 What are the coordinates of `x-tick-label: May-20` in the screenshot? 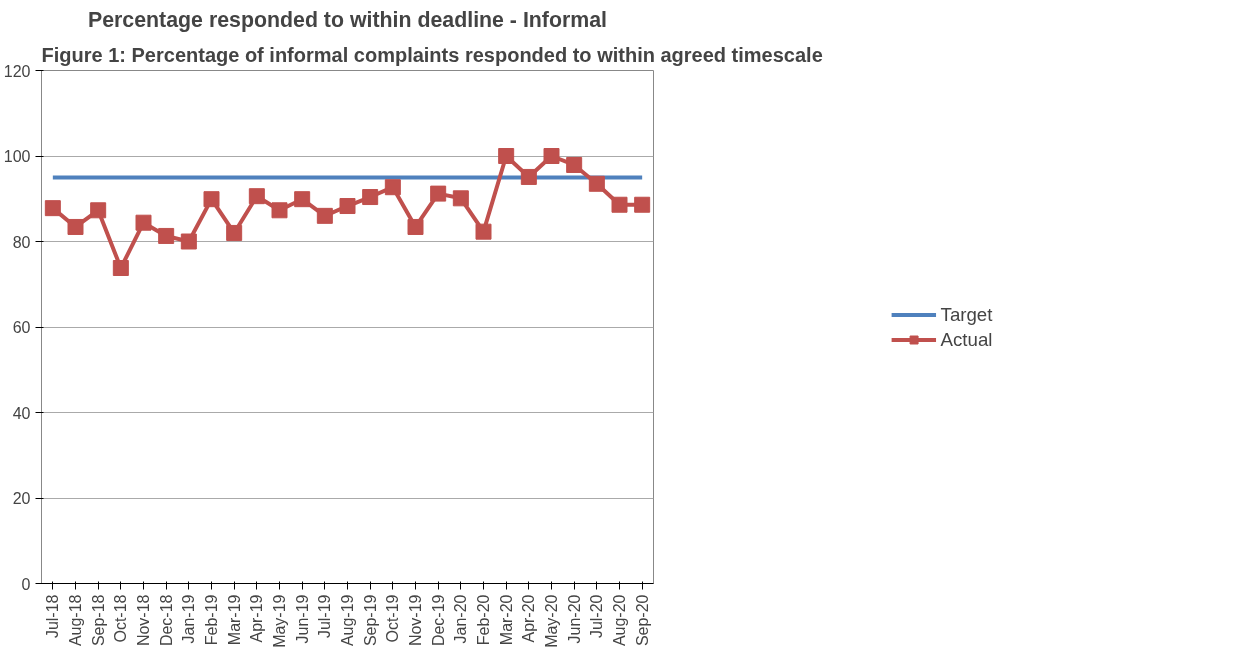 It's located at (551, 621).